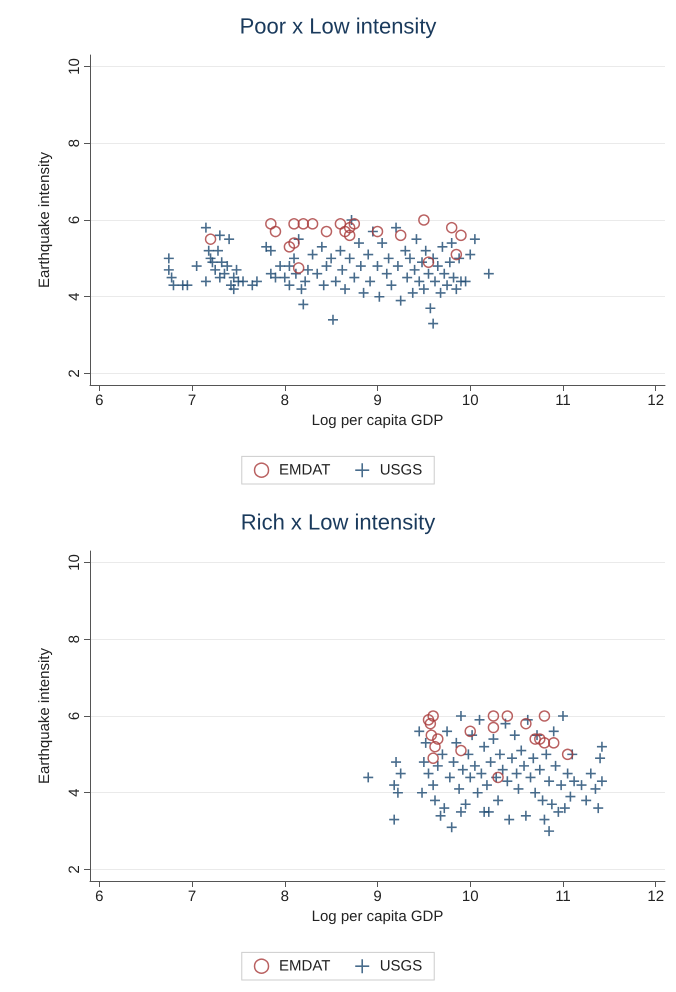 The image size is (676, 992). What do you see at coordinates (338, 26) in the screenshot?
I see `chart-title: Poor x Low intensity` at bounding box center [338, 26].